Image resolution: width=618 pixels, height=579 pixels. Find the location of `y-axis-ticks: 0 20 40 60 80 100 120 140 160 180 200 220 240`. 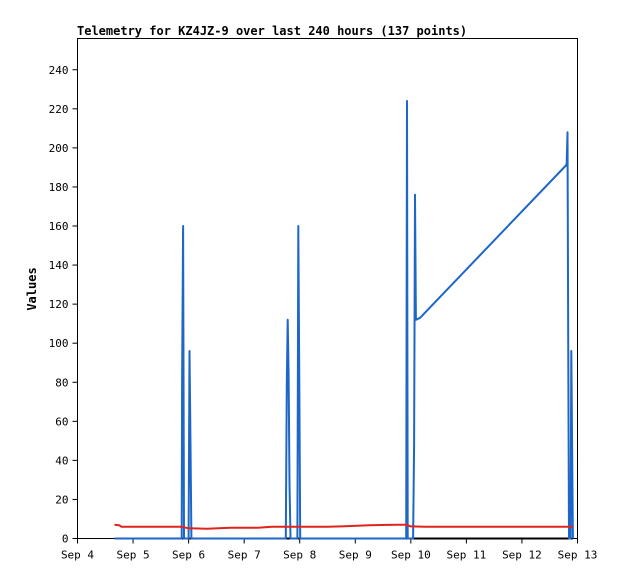

y-axis-ticks: 0 20 40 60 80 100 120 140 160 180 200 220 240 is located at coordinates (63, 305).